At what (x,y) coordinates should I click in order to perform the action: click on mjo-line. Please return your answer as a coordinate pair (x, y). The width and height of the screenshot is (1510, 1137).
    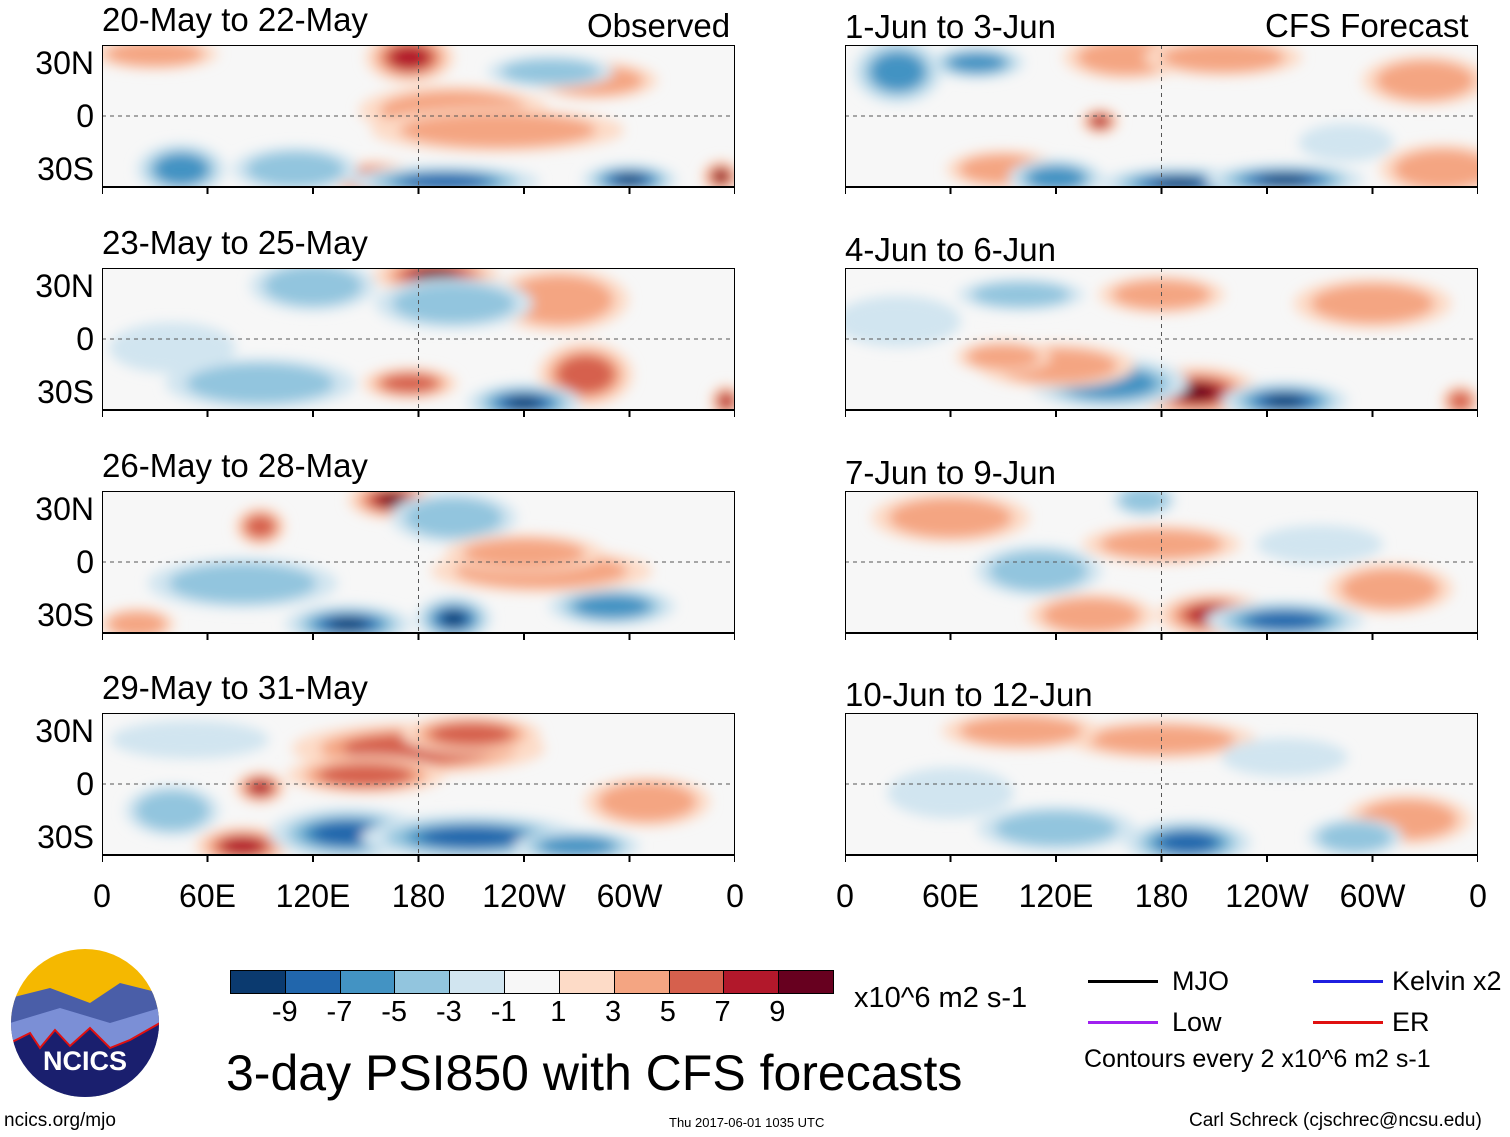
    Looking at the image, I should click on (1123, 981).